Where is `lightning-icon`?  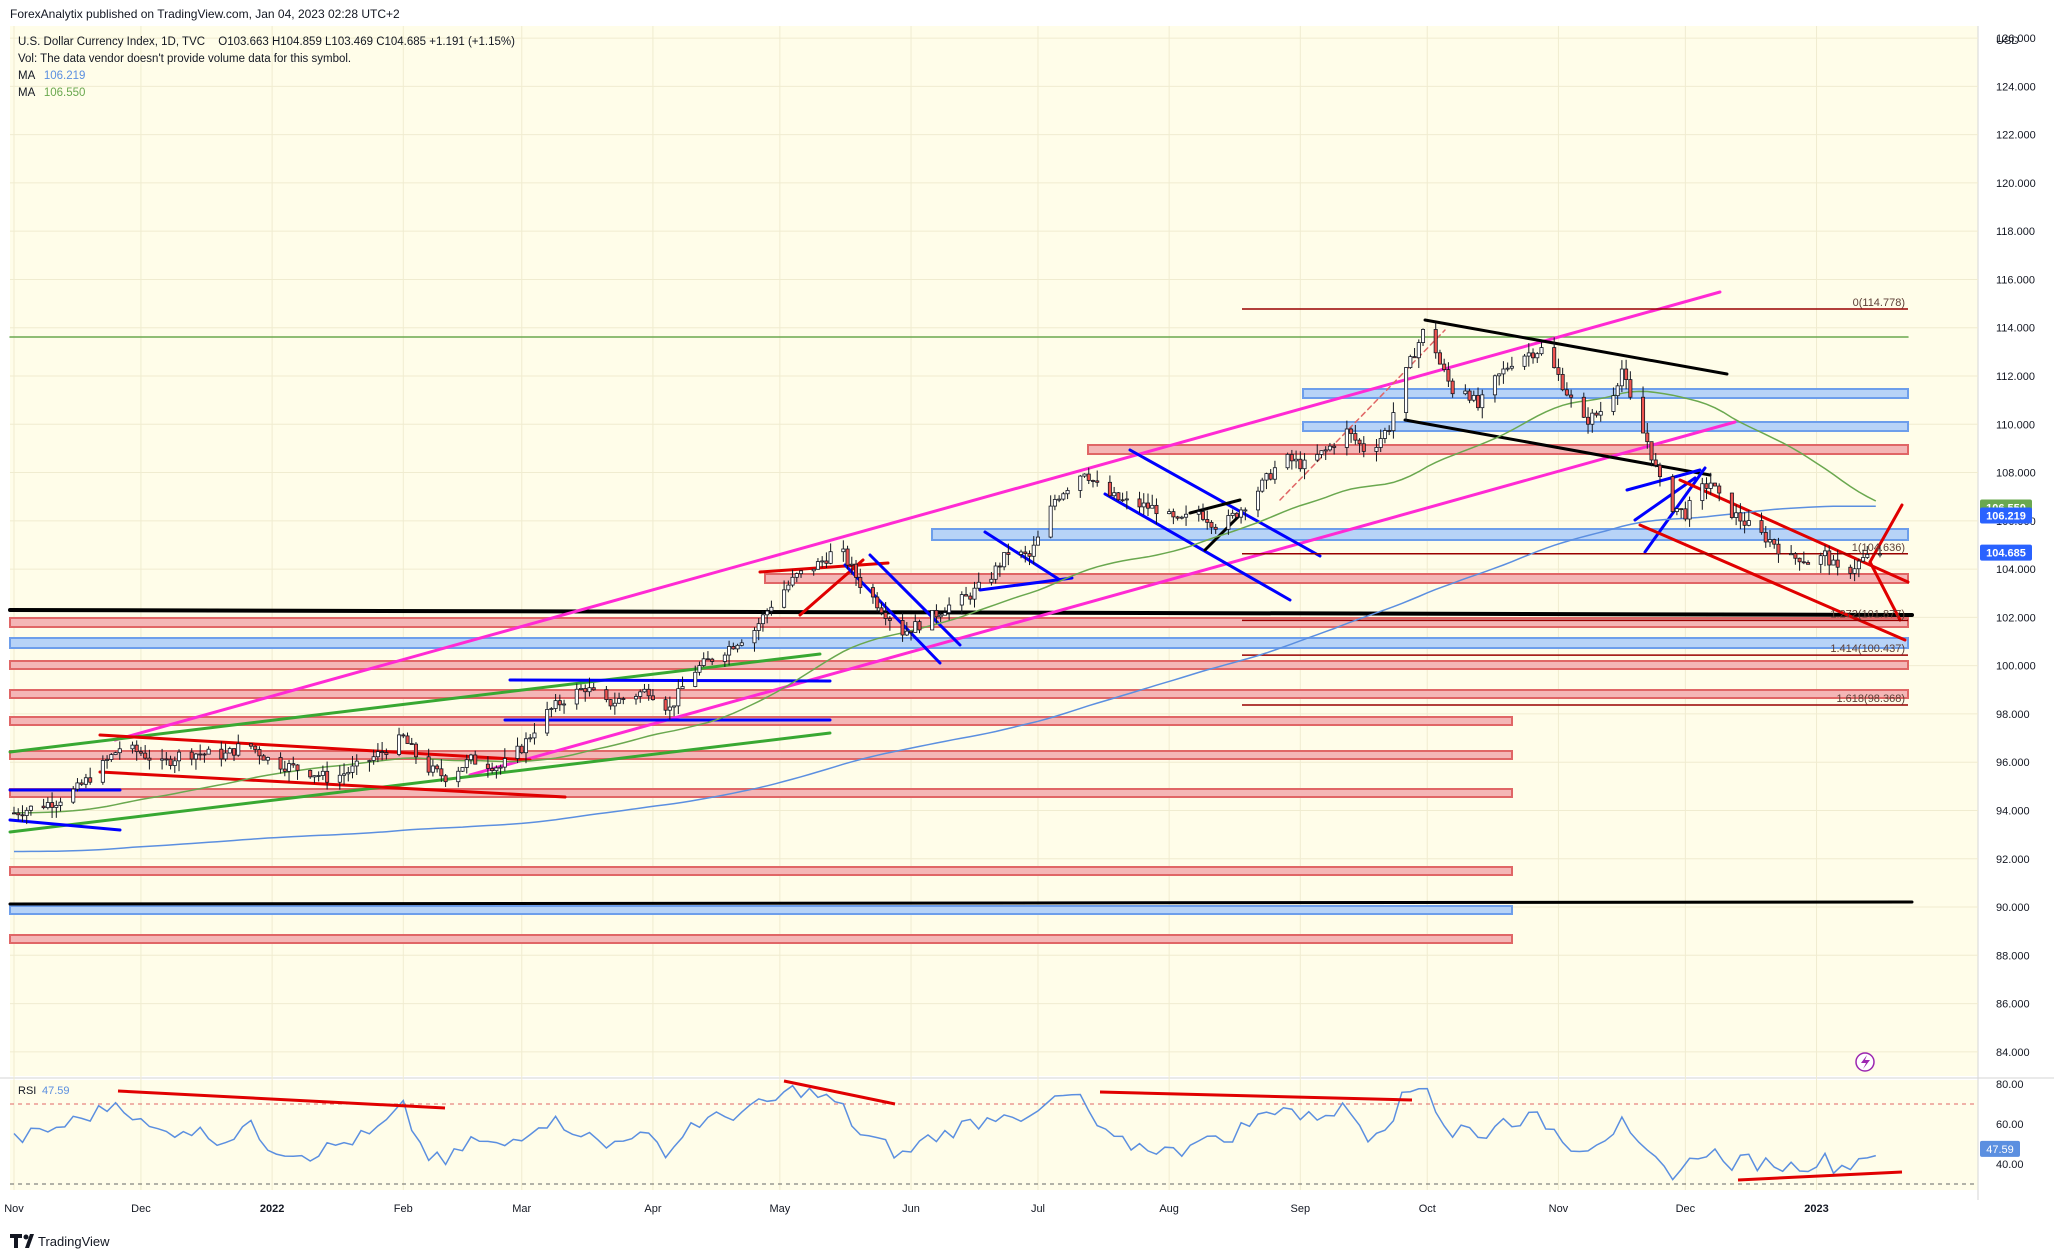
lightning-icon is located at coordinates (1865, 1062).